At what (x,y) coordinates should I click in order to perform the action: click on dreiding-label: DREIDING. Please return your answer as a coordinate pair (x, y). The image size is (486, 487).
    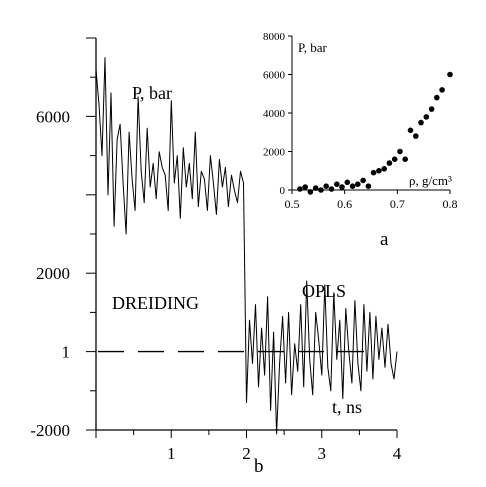
    Looking at the image, I should click on (155, 303).